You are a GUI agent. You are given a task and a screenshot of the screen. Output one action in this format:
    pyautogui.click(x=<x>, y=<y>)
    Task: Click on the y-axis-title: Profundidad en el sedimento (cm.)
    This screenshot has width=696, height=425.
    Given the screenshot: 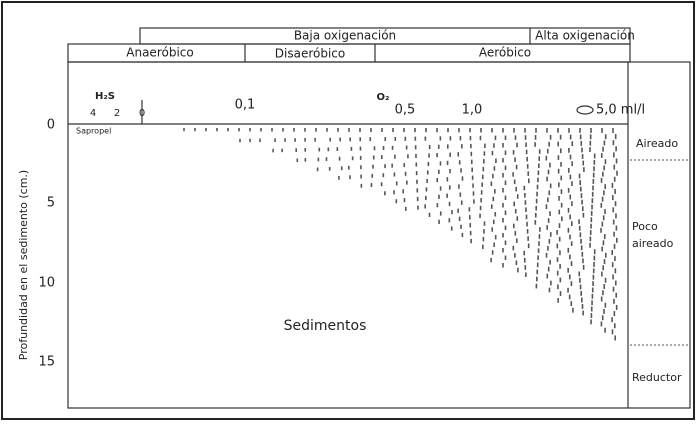 What is the action you would take?
    pyautogui.click(x=23, y=265)
    